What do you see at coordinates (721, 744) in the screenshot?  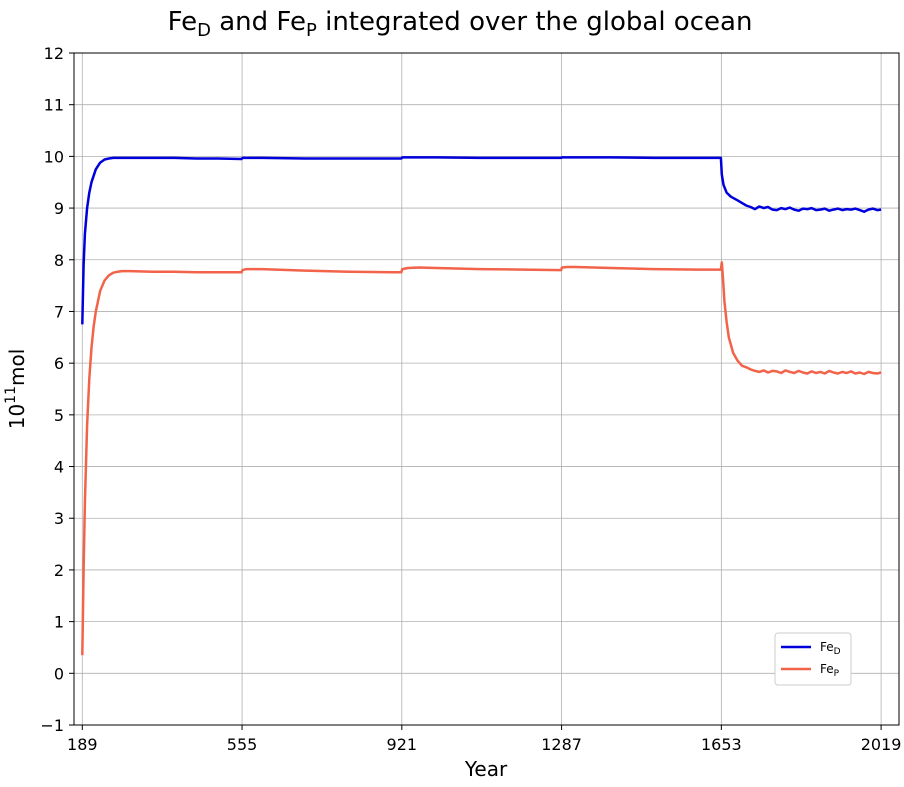 I see `x-tick-label: 1653` at bounding box center [721, 744].